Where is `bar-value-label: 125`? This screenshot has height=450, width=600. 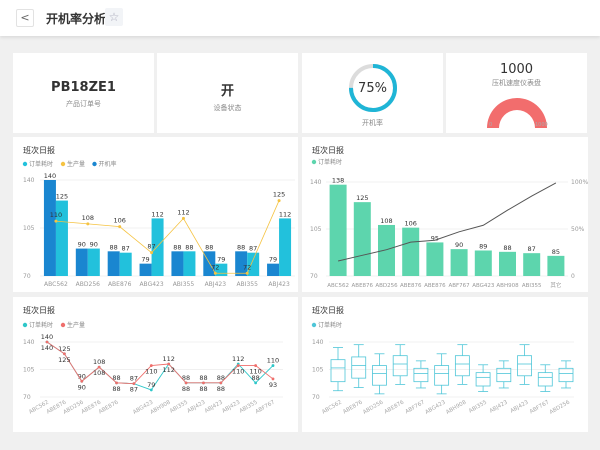
bar-value-label: 125 is located at coordinates (62, 197).